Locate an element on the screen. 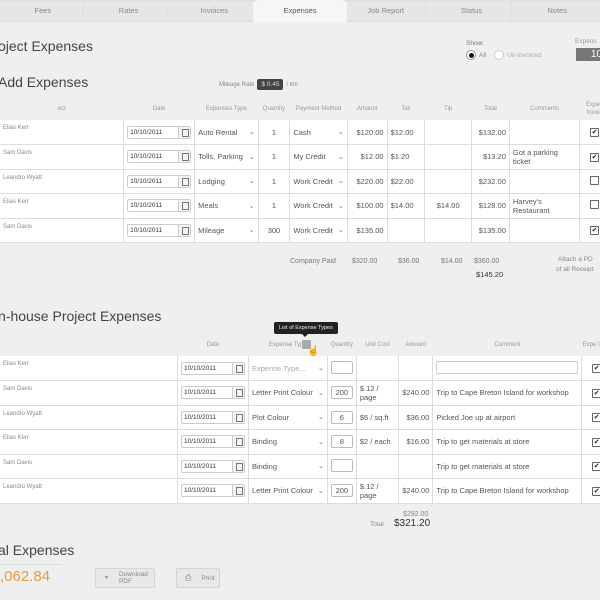  select-dropdown: Meals ⌄ is located at coordinates (226, 205).